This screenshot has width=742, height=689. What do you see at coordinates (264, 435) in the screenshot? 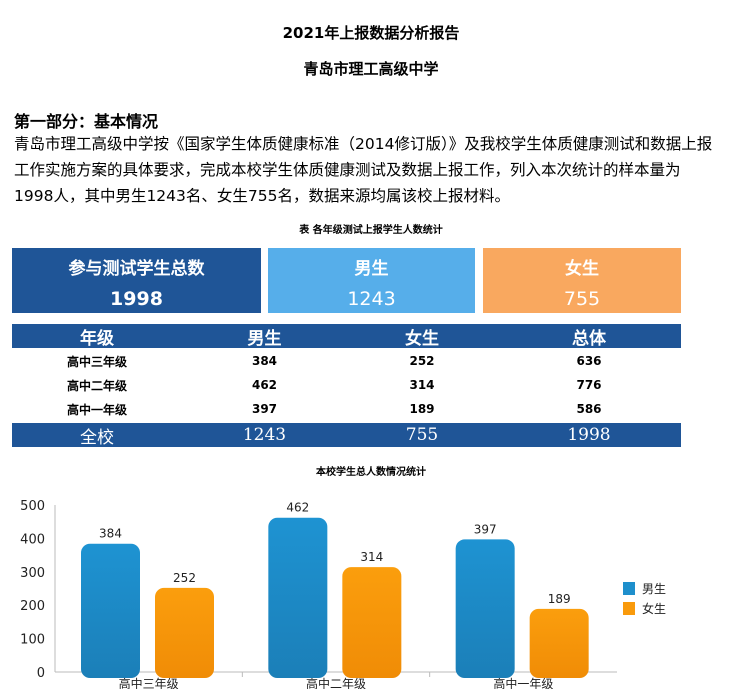
I see `footer-cell: 1243` at bounding box center [264, 435].